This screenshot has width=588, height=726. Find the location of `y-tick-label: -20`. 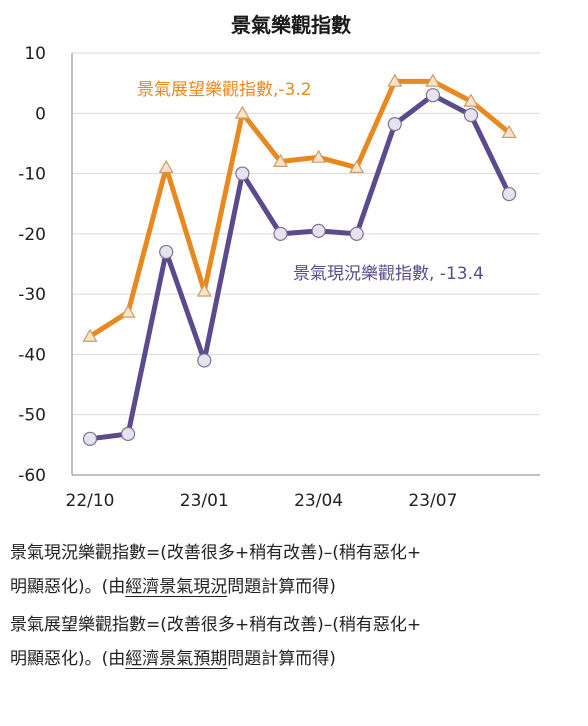

y-tick-label: -20 is located at coordinates (32, 235).